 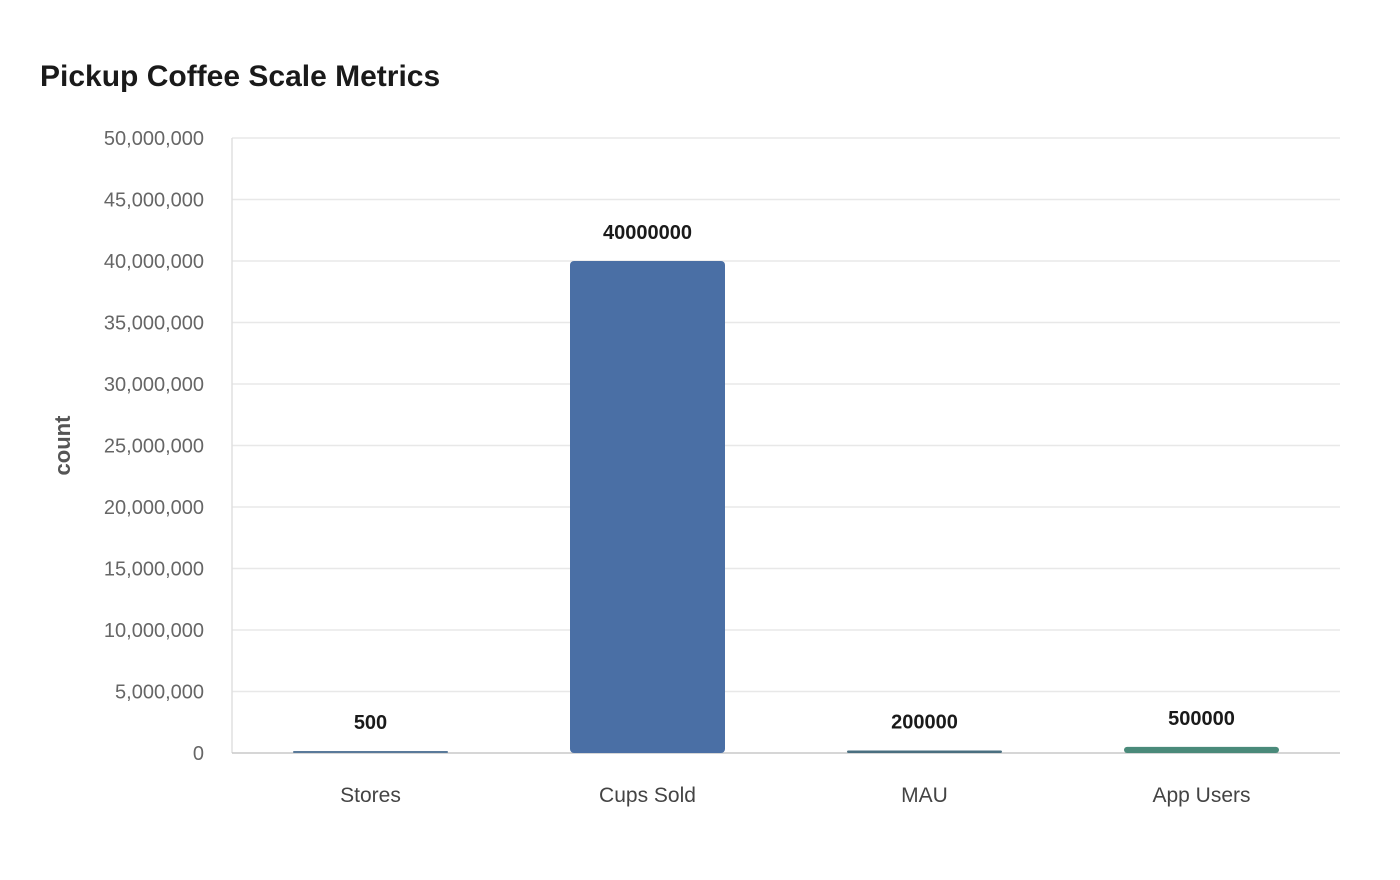 I want to click on y-tick-label: 15,000,000, so click(x=154, y=570).